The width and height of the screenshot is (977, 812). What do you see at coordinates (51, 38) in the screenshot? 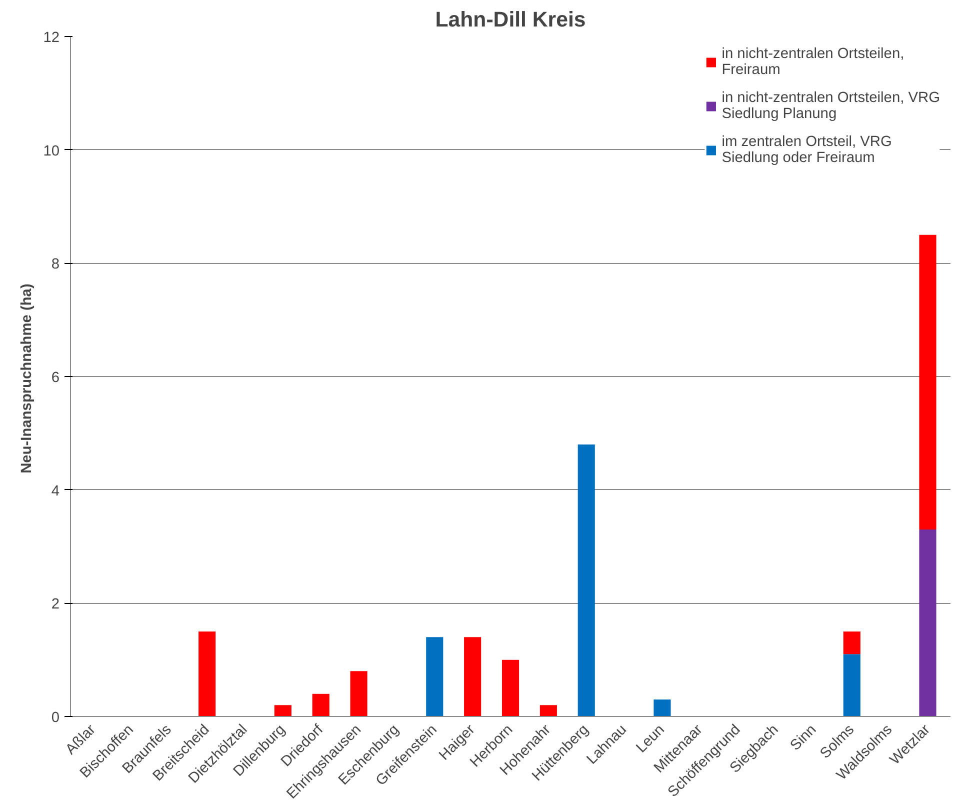
I see `y-tick-label: 12` at bounding box center [51, 38].